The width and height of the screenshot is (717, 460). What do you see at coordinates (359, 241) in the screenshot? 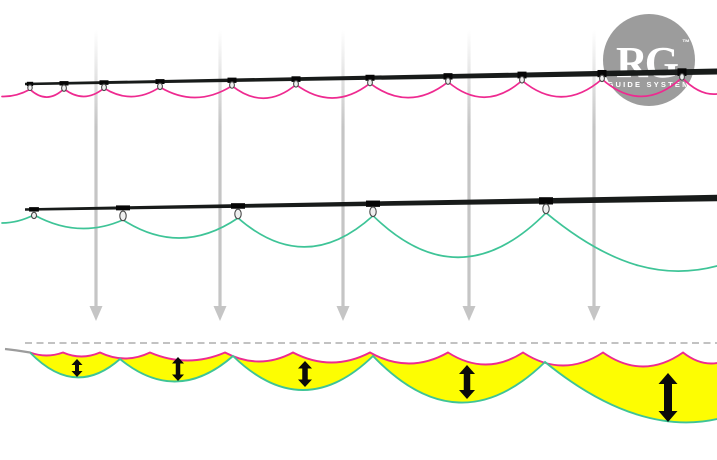
I see `fishing-line-green` at bounding box center [359, 241].